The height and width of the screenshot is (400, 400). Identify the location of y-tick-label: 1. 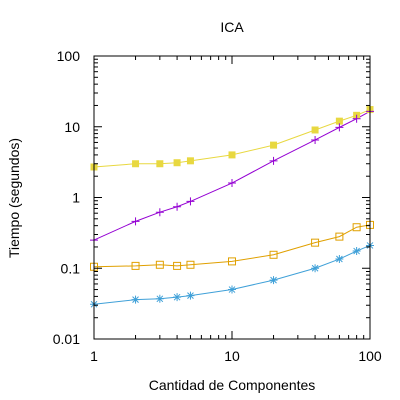
(76, 198).